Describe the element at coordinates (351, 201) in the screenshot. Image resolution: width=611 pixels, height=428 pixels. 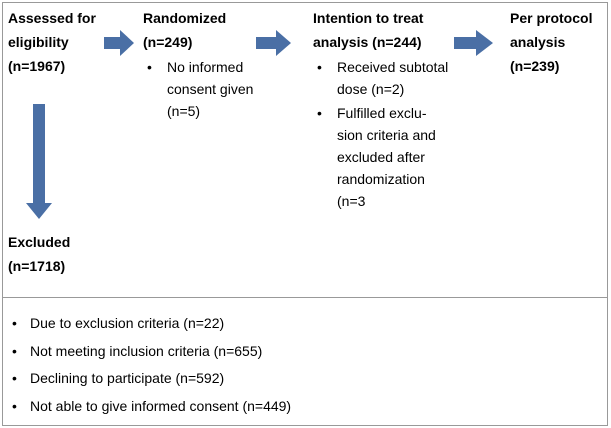
I see `bullet-text: (n=3` at that location.